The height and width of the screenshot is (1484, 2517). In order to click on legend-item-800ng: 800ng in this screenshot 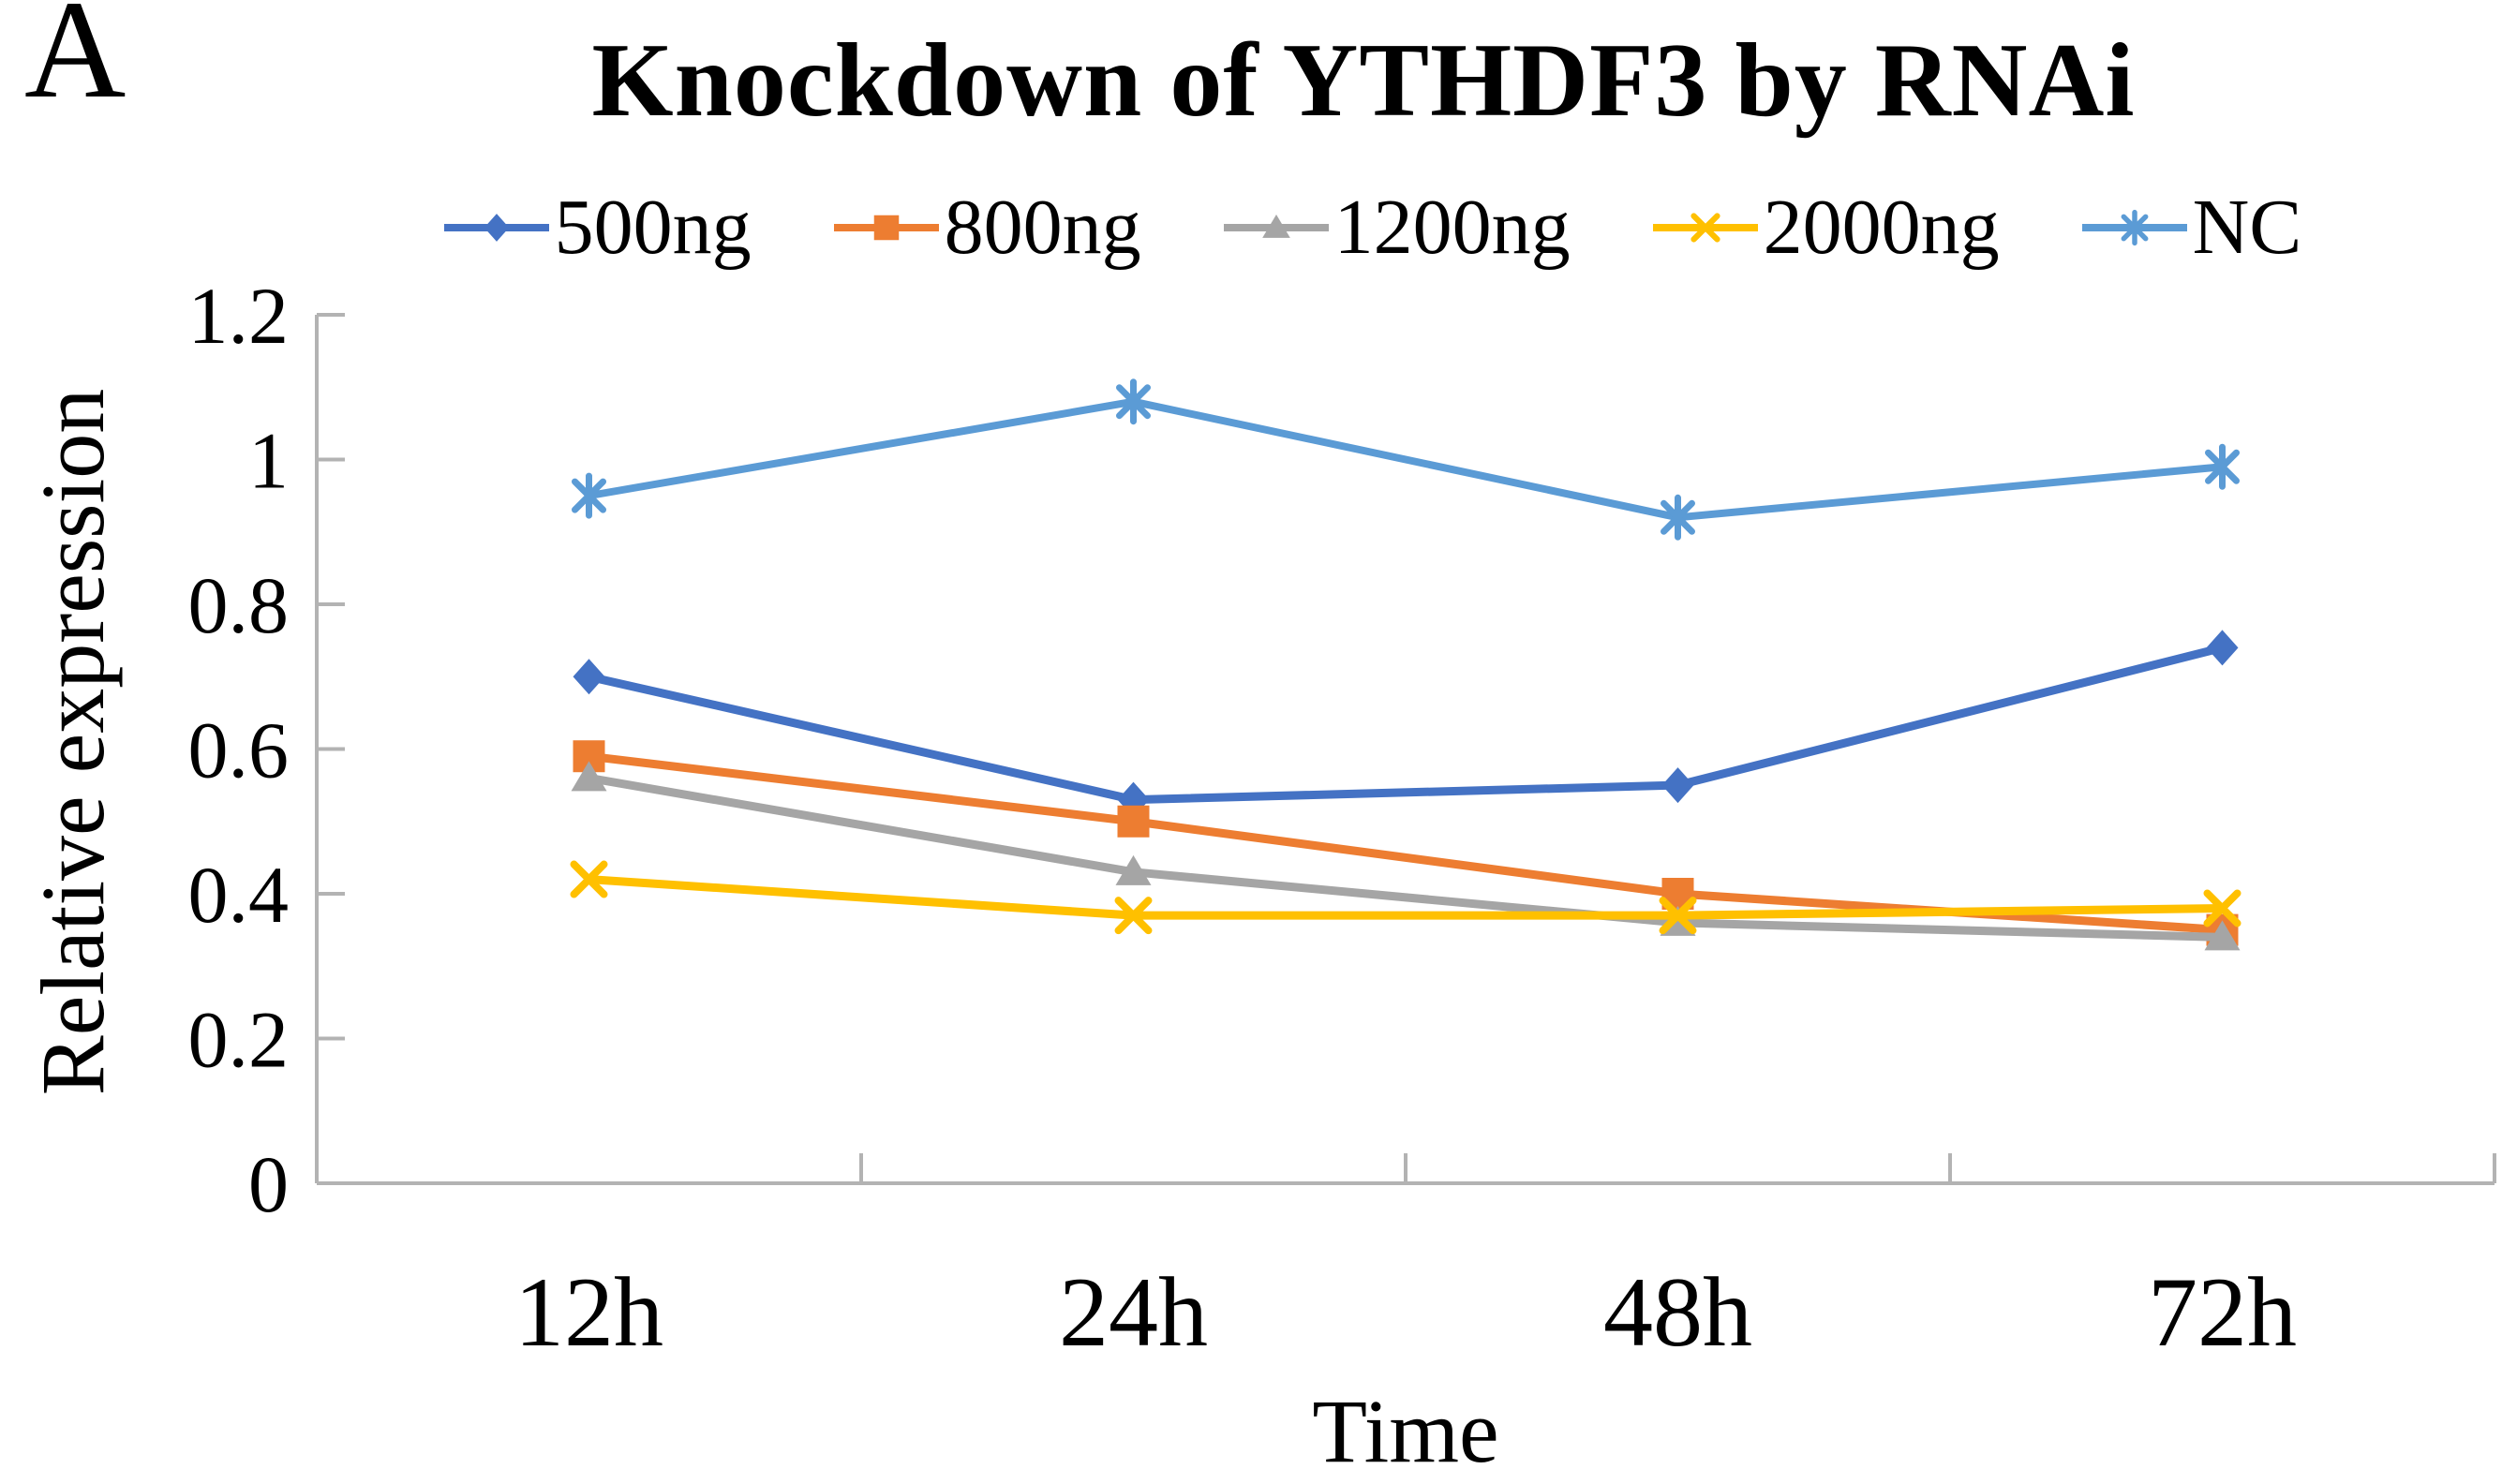, I will do `click(987, 227)`.